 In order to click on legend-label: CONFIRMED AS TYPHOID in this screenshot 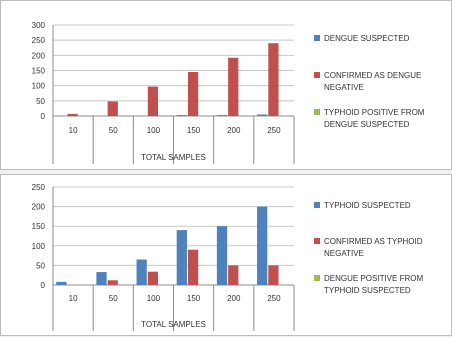, I will do `click(373, 241)`.